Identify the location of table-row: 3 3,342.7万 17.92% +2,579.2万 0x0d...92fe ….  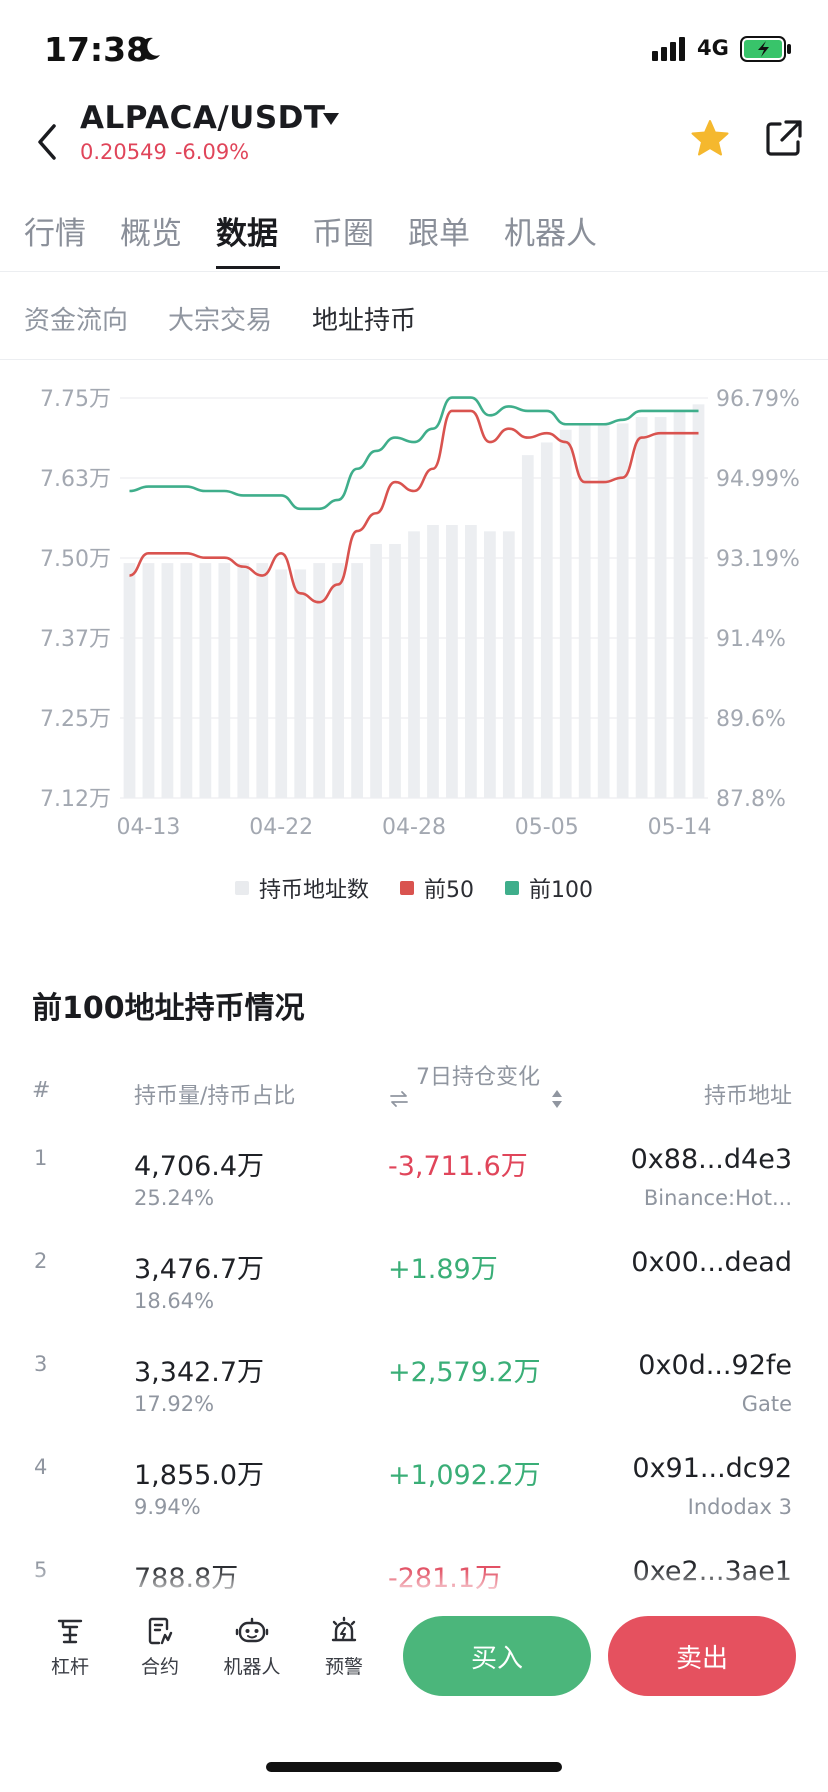
(414, 1393).